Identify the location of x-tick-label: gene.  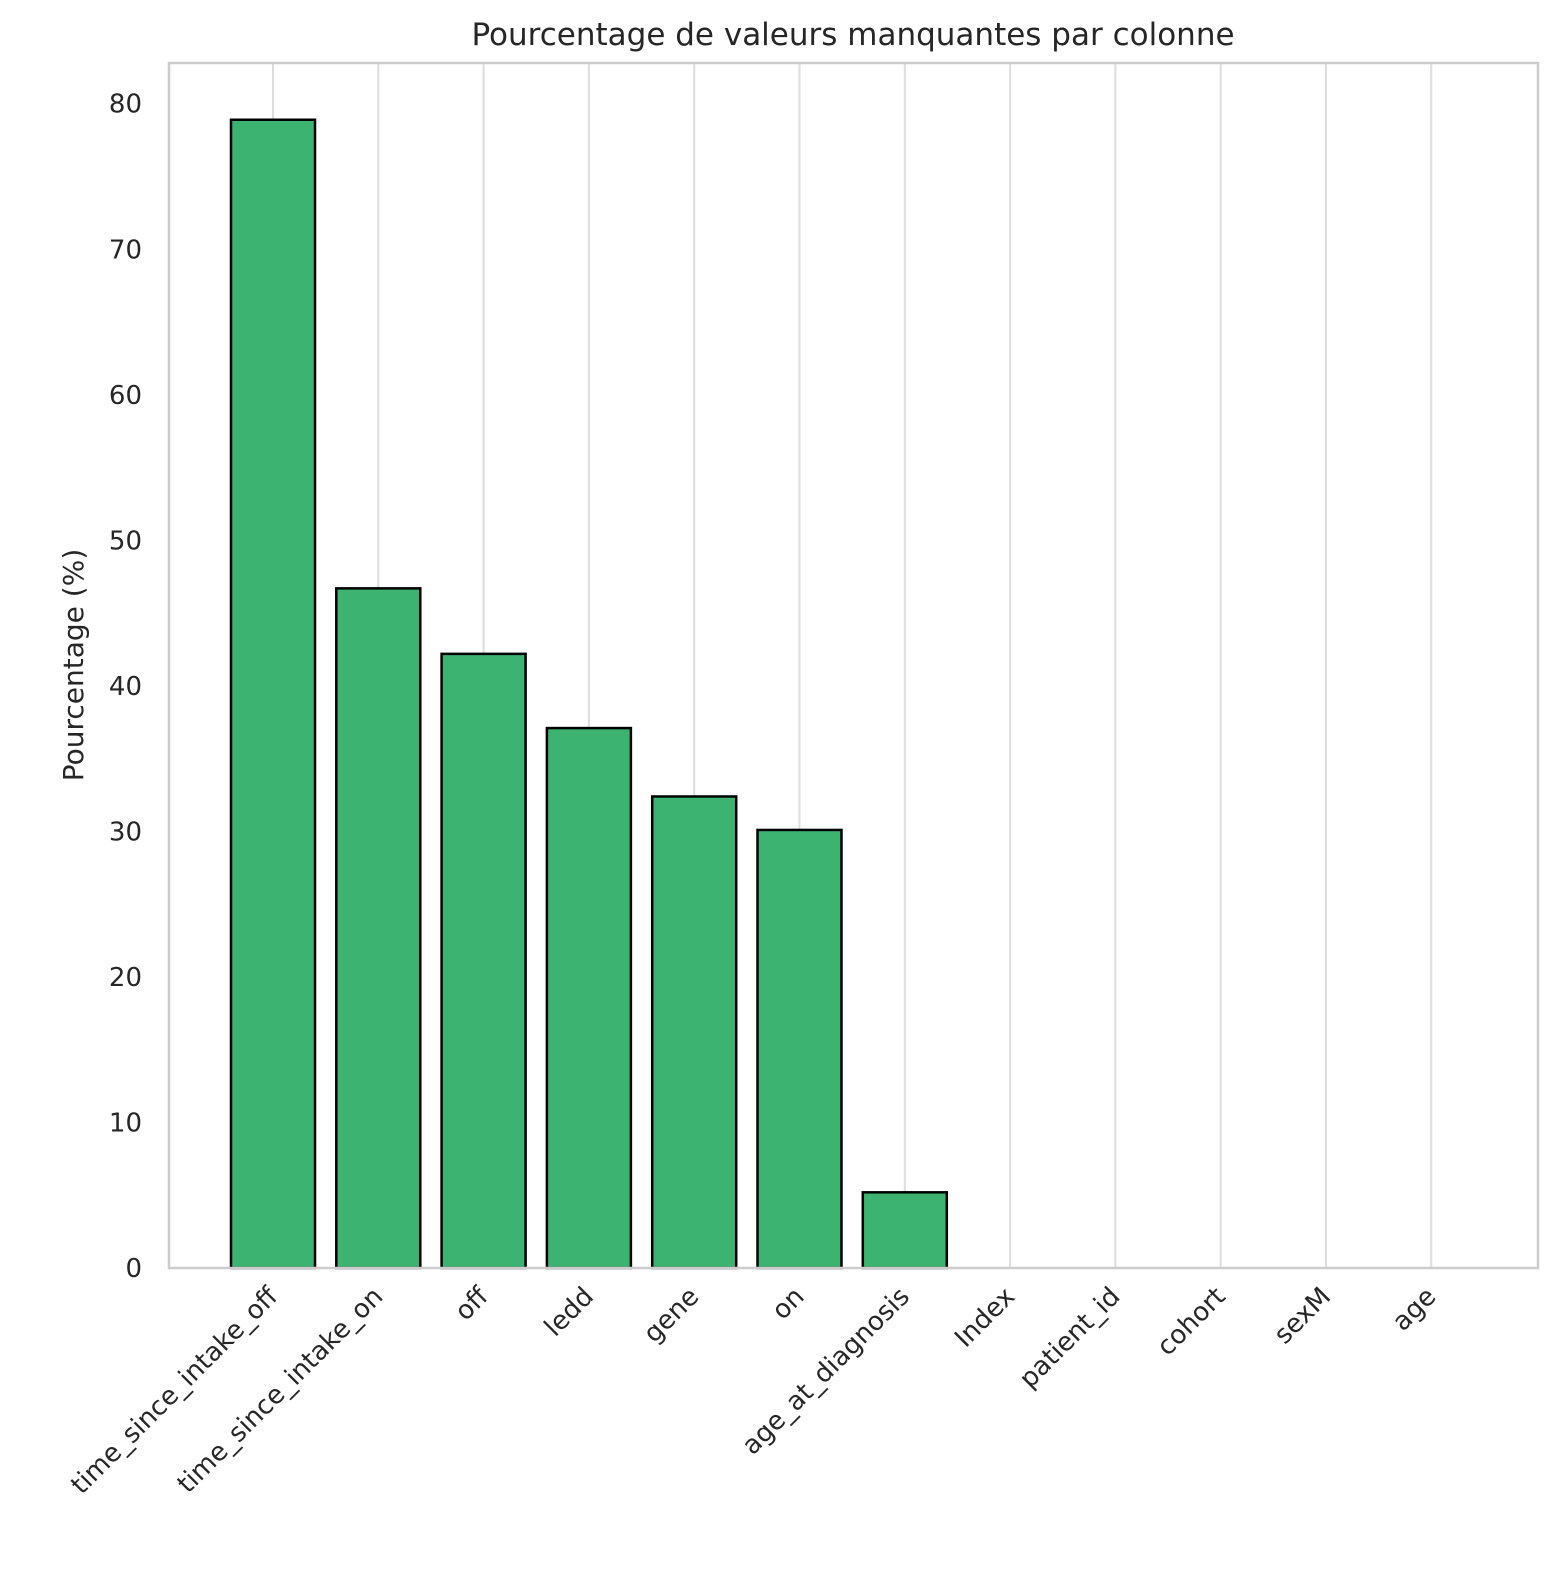
(671, 1315).